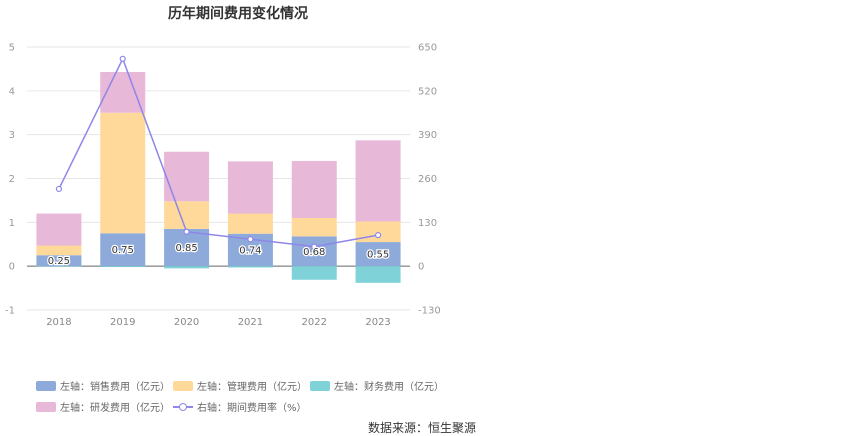 This screenshot has width=853, height=436. I want to click on x-axis-tick-label: 2021, so click(250, 322).